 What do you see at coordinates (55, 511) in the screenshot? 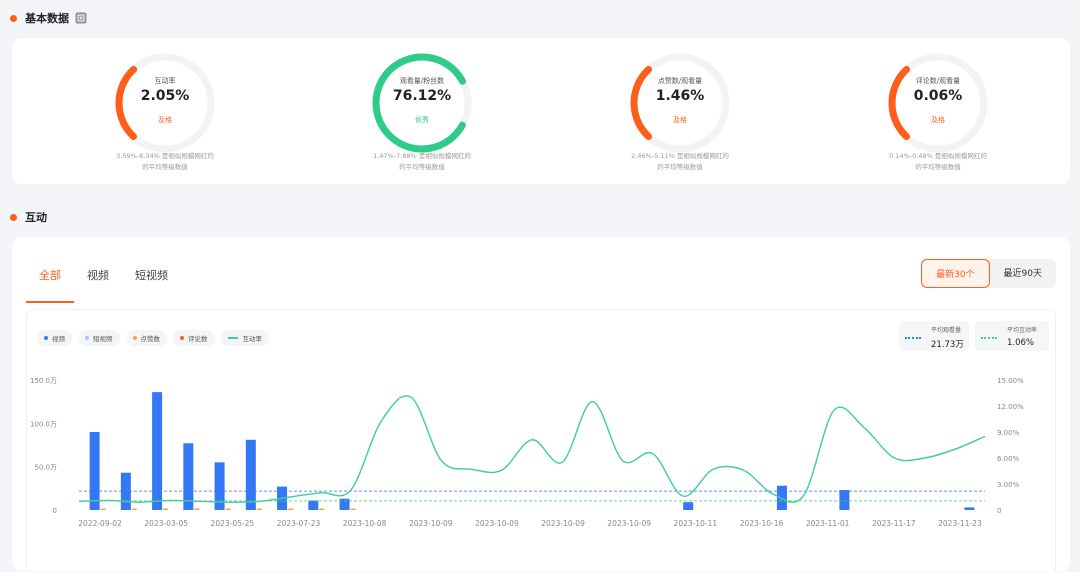
I see `y-left-tick-label: 0` at bounding box center [55, 511].